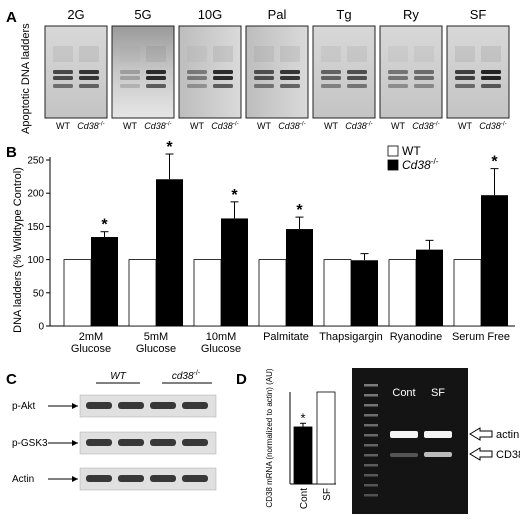 The height and width of the screenshot is (519, 520). Describe the element at coordinates (114, 430) in the screenshot. I see `western-blot: WT cd38-/- p-Akt p-GSK3 Actin` at that location.